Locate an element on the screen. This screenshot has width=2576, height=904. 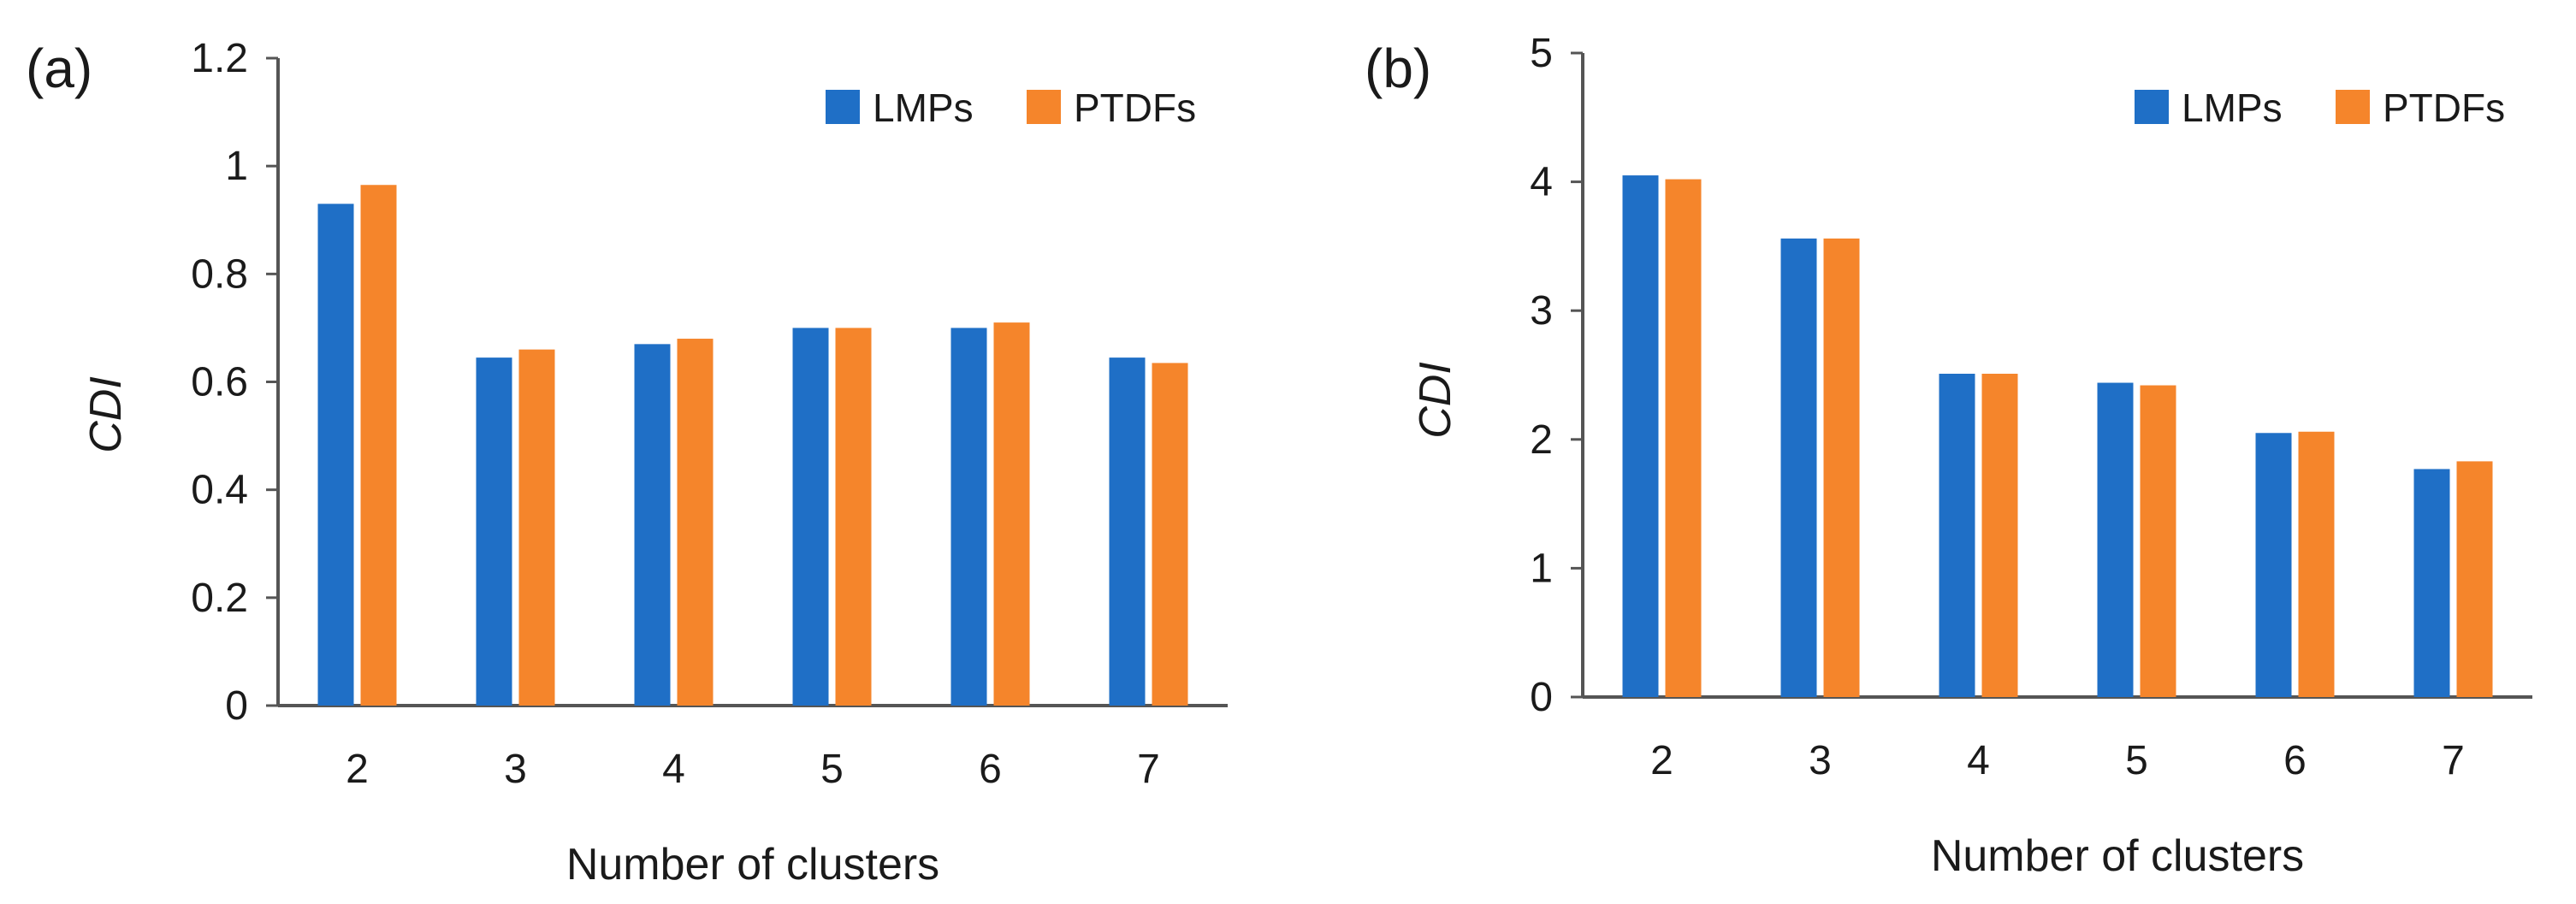
panel-b-x-tick-label: 3 is located at coordinates (1820, 760).